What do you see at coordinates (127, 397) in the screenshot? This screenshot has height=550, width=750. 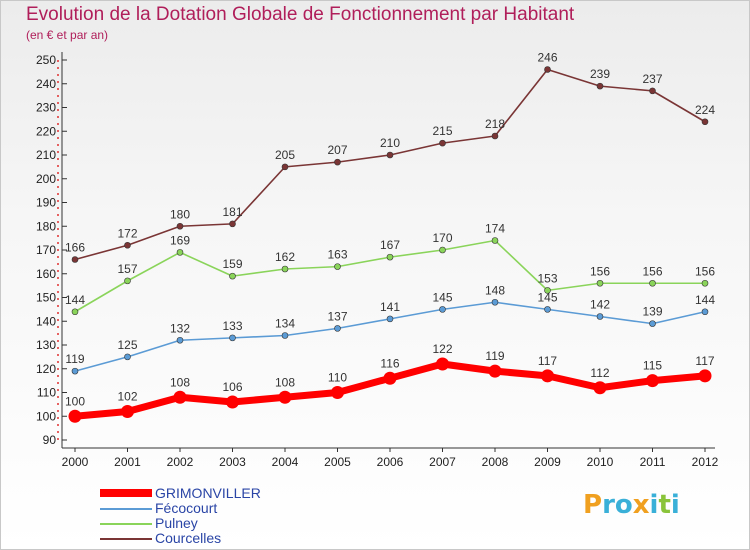 I see `data-label: 102` at bounding box center [127, 397].